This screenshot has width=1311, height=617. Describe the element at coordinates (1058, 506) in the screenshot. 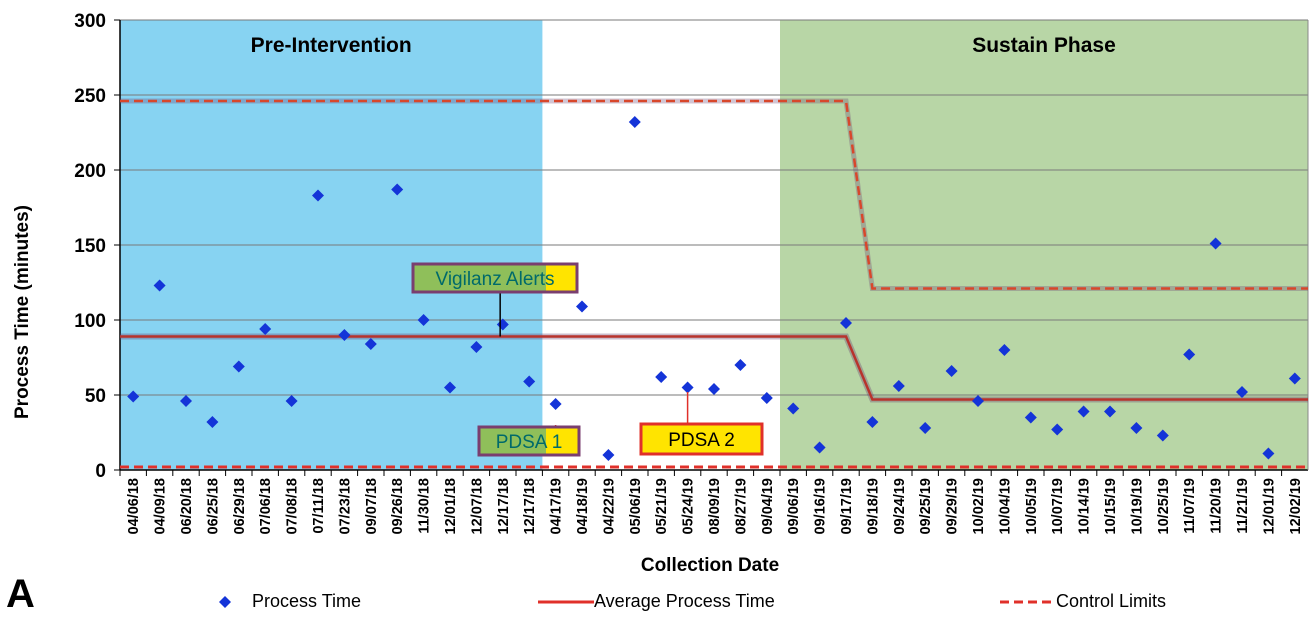

I see `x-tick-label: 10/07/19` at that location.